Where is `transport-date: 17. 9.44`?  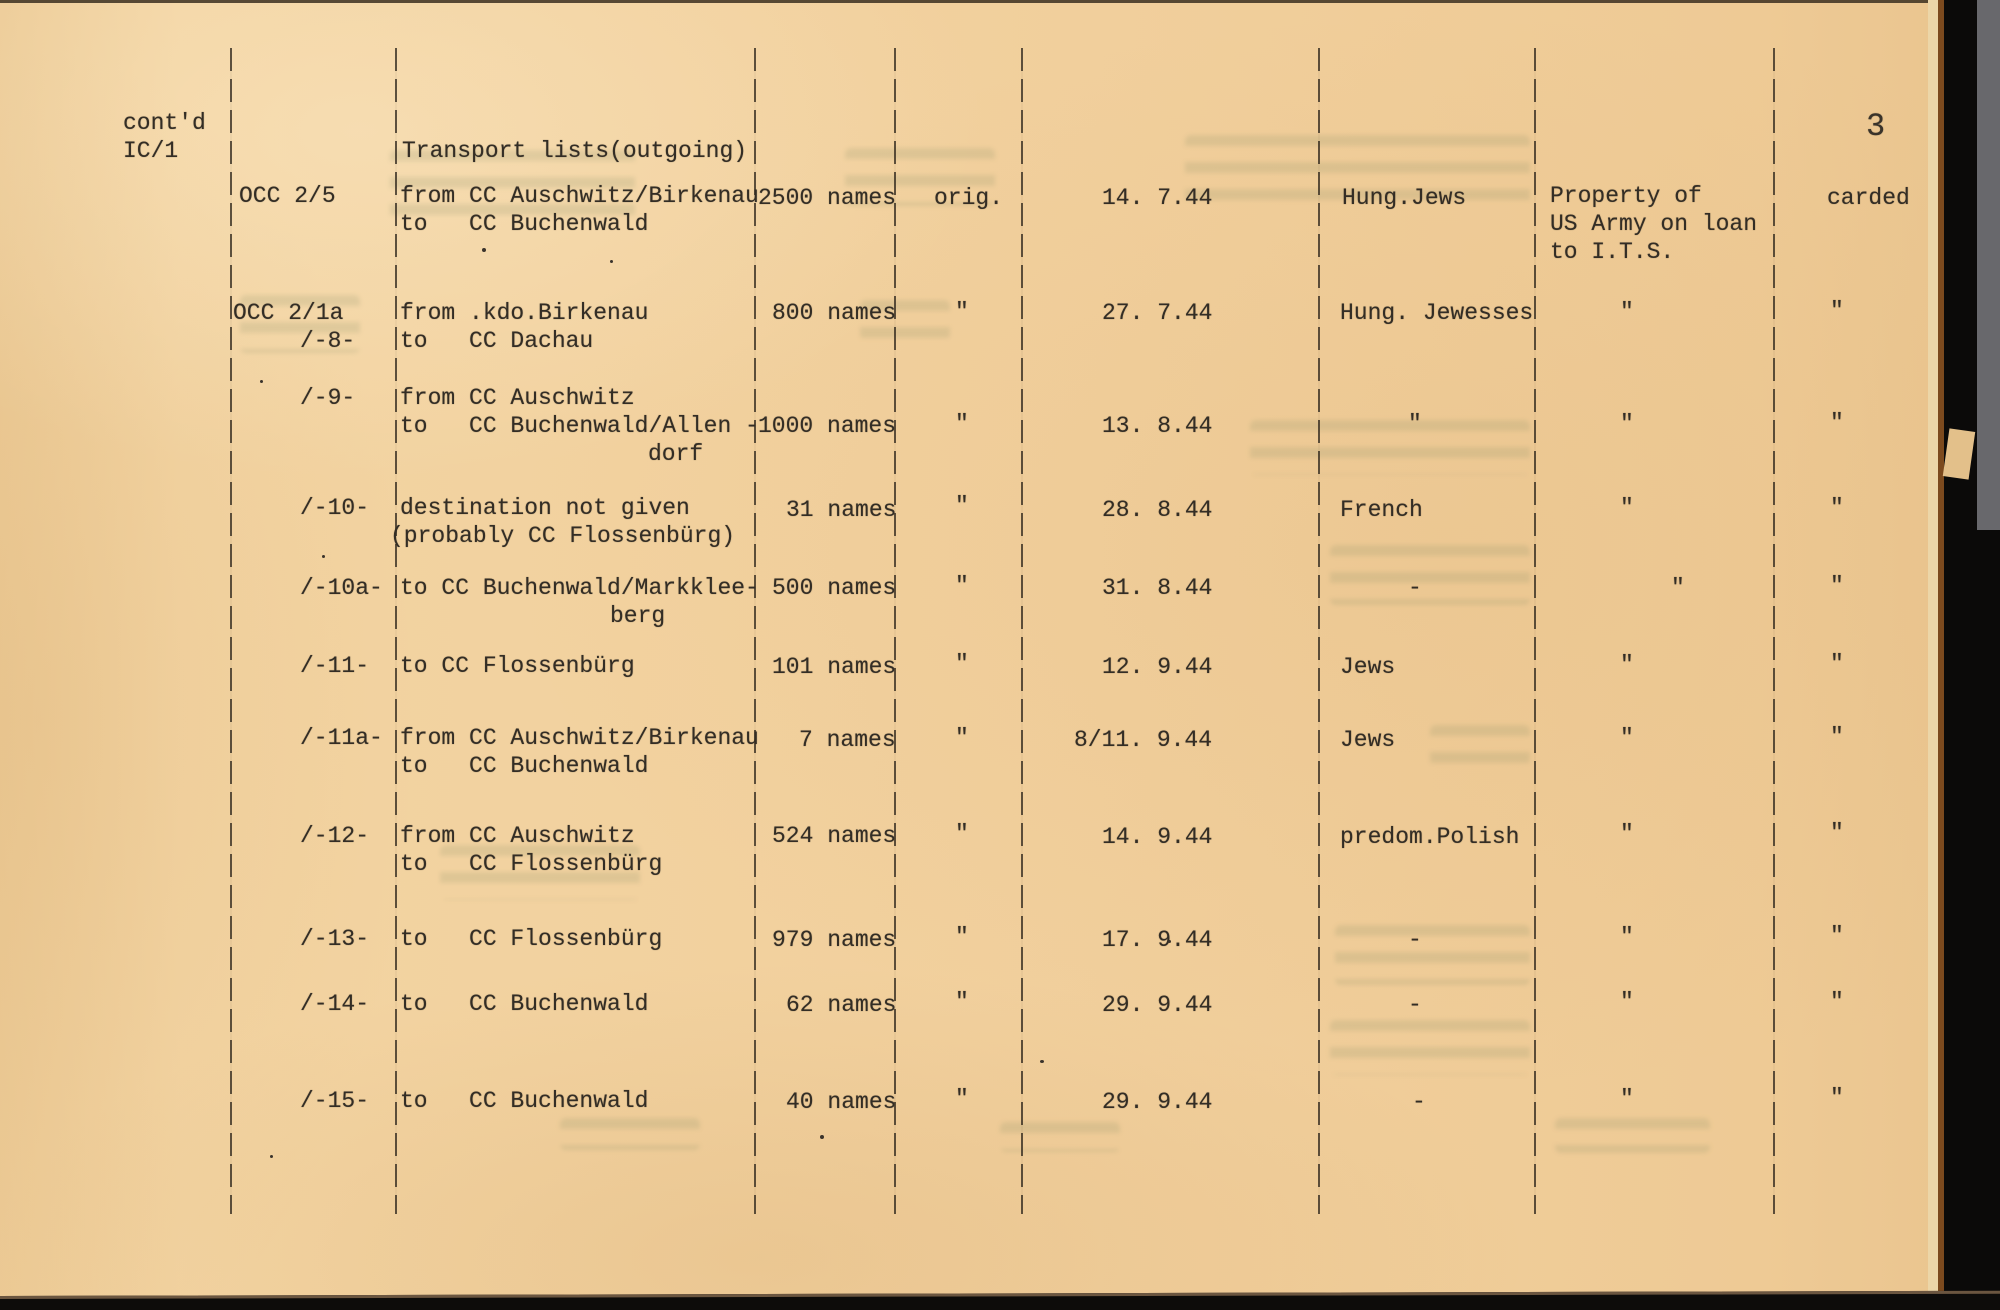 transport-date: 17. 9.44 is located at coordinates (1157, 940).